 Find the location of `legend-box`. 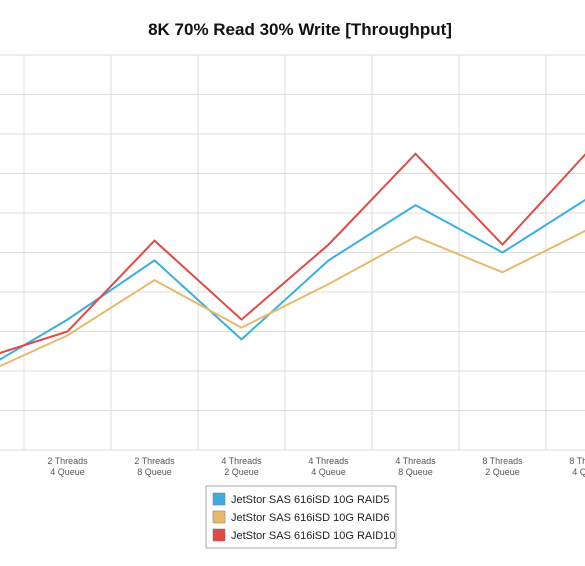

legend-box is located at coordinates (301, 517).